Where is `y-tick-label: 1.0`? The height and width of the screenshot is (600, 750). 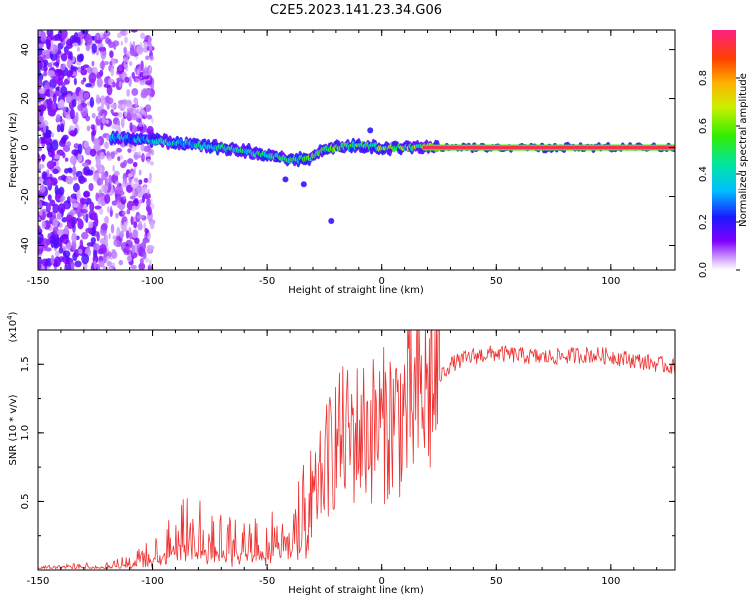
y-tick-label: 1.0 is located at coordinates (25, 433).